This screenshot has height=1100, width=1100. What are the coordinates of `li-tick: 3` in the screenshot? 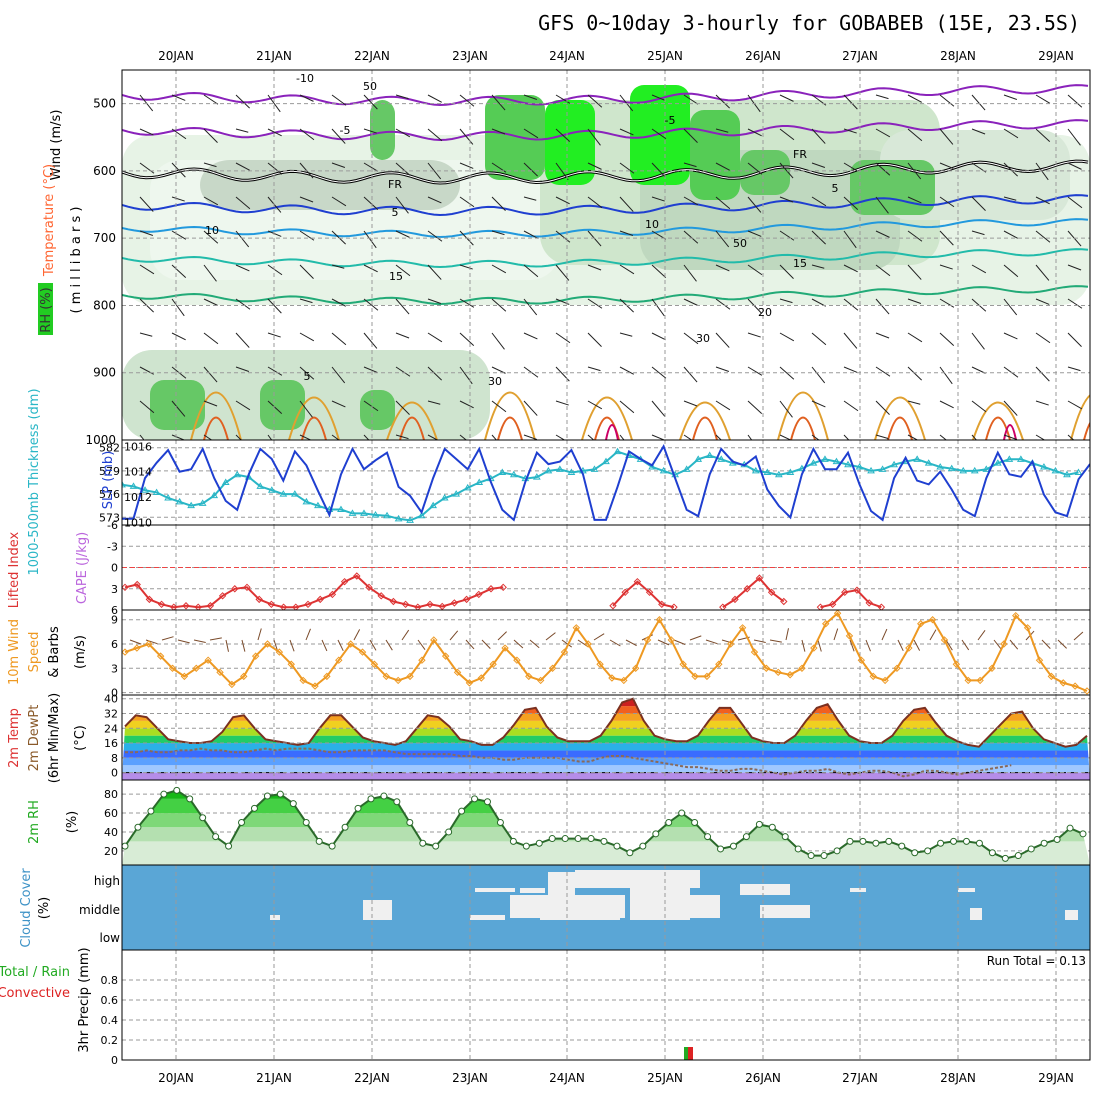 It's located at (114, 589).